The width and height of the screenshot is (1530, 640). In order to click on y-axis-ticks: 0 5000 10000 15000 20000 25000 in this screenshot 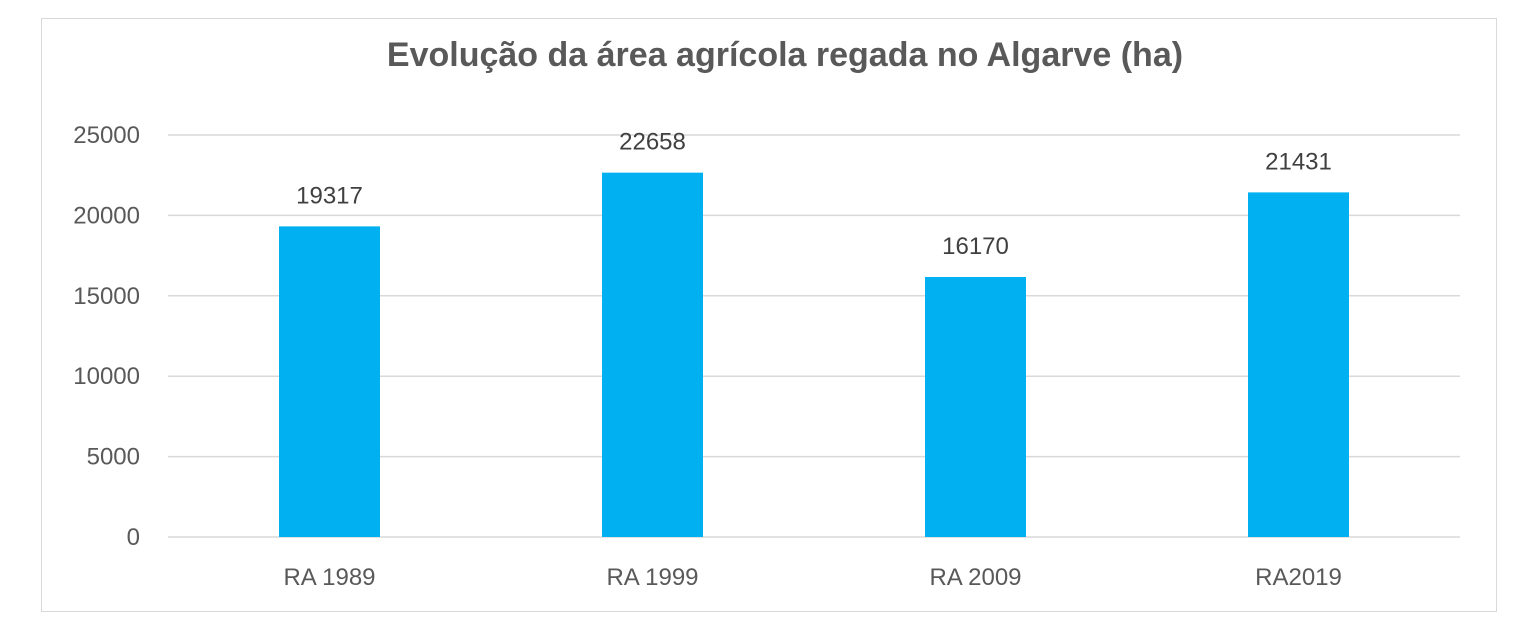, I will do `click(106, 336)`.